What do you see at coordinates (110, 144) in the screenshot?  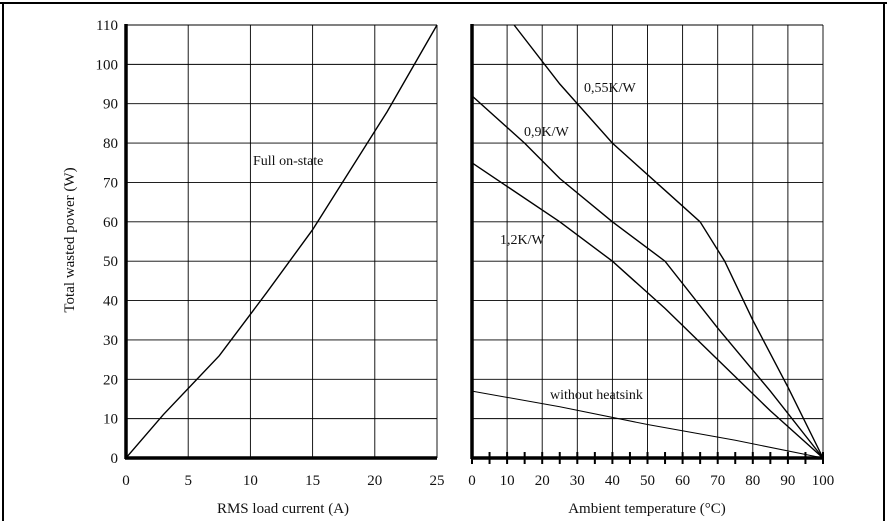 I see `left-y-tick-label: 80` at bounding box center [110, 144].